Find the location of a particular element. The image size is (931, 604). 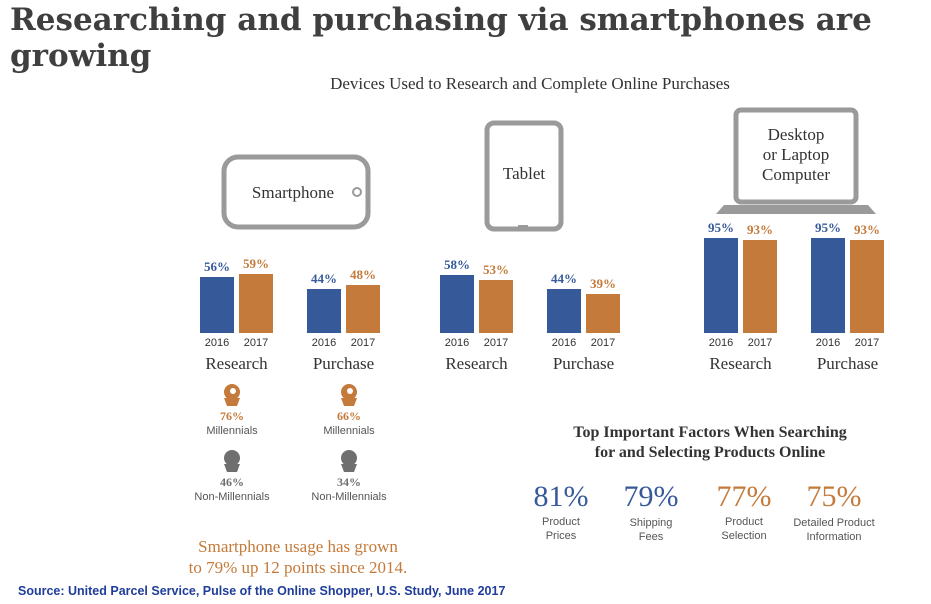

value-label-tablet-purchase-2016: 44% is located at coordinates (564, 278).